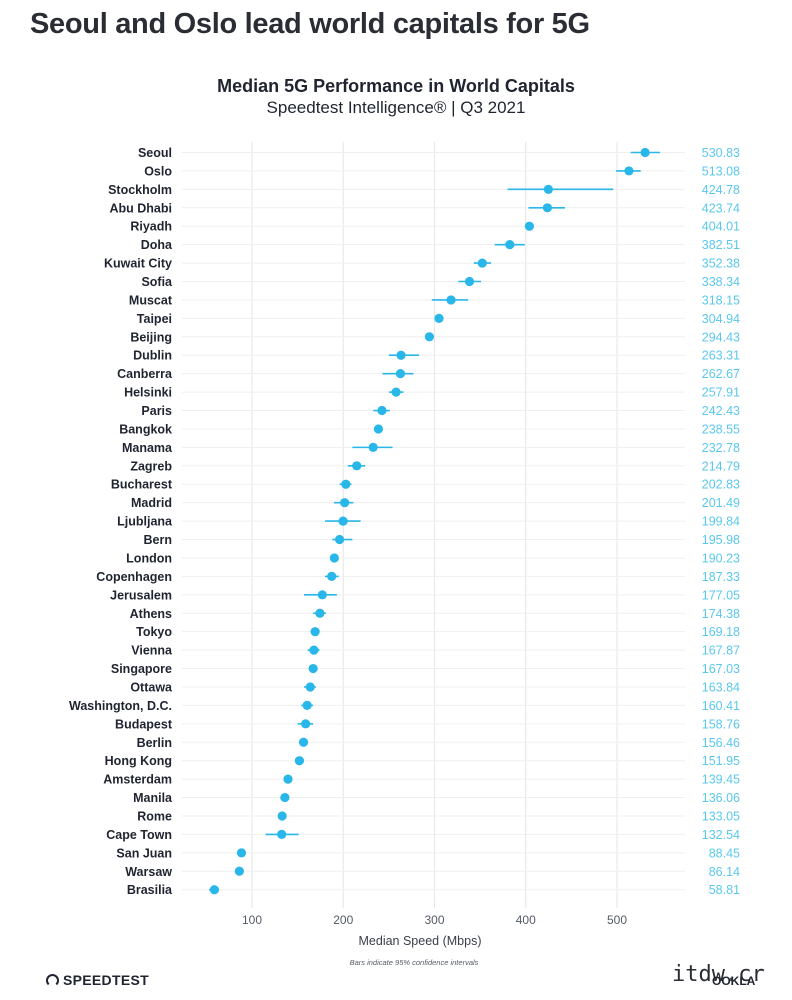 This screenshot has width=792, height=1000. Describe the element at coordinates (721, 337) in the screenshot. I see `value-label: 294.43` at that location.